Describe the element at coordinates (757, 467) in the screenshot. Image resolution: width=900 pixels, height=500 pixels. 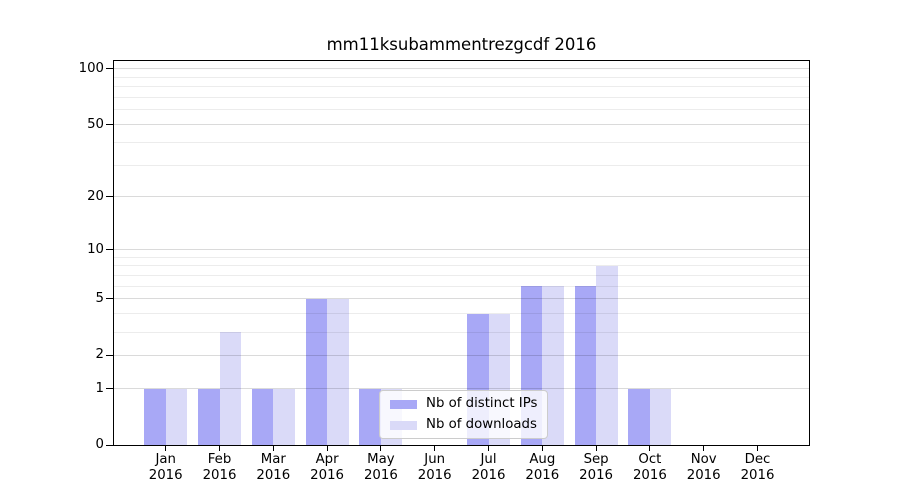
I see `x-tick-label: Dec 2016` at that location.